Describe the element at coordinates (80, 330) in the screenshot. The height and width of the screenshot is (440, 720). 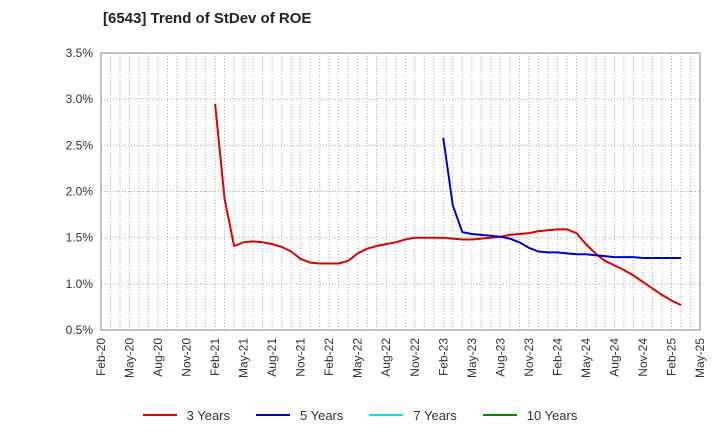
I see `y-tick-label: 0.5%` at that location.